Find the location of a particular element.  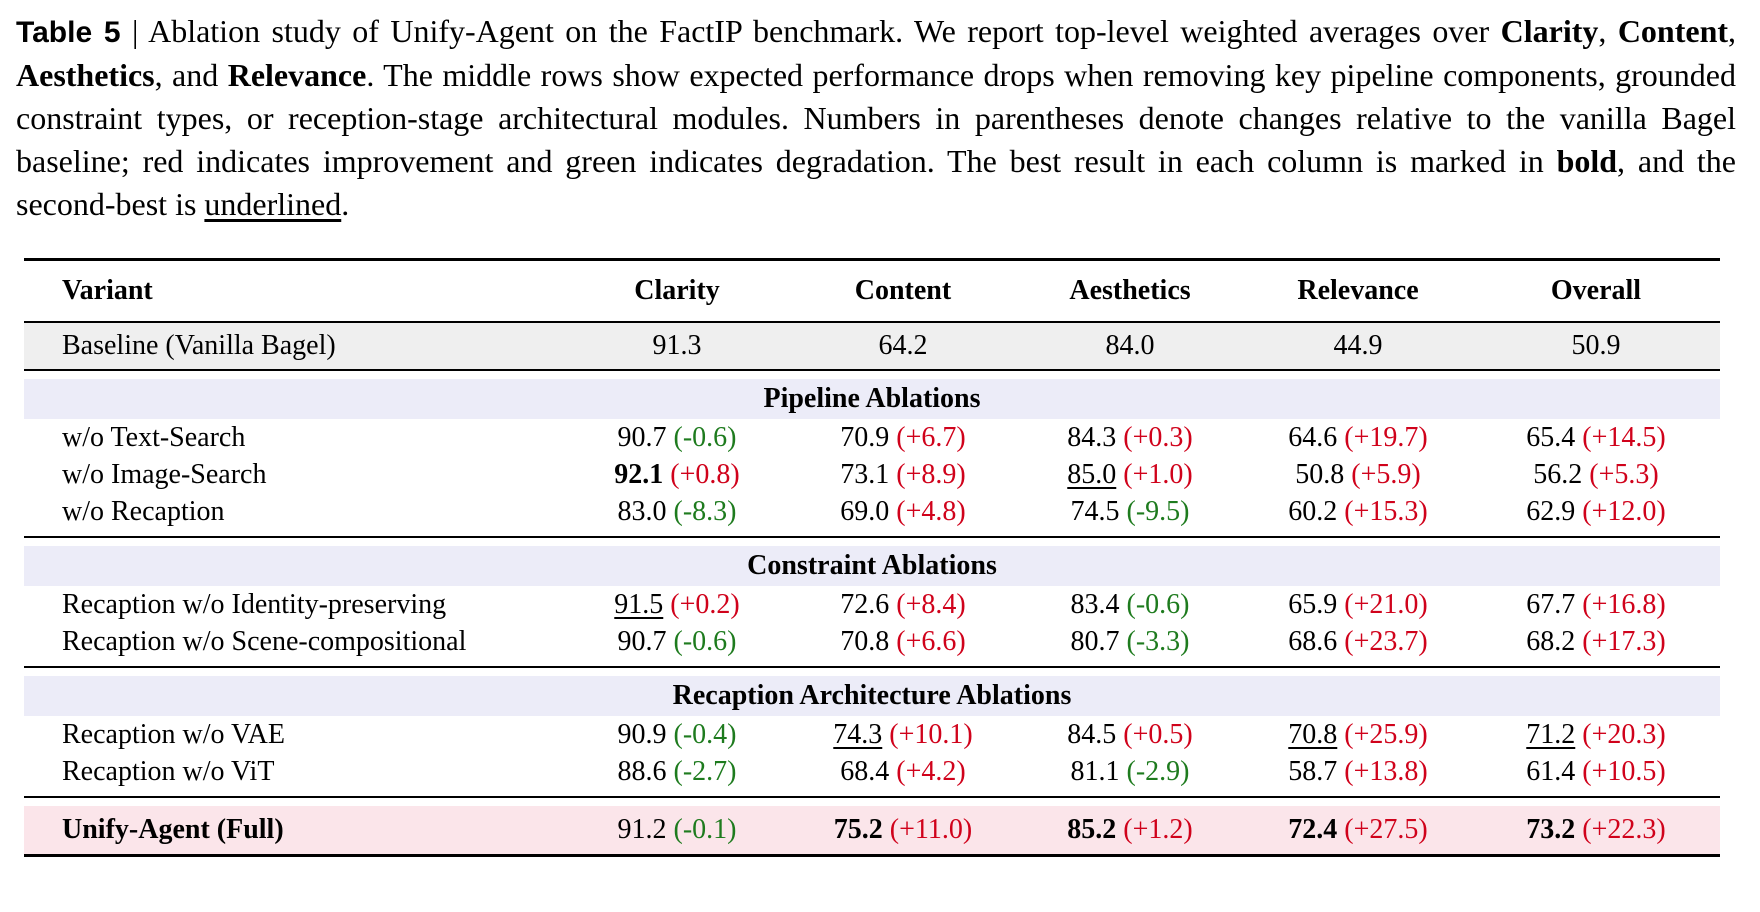

cell-delta: (+5.3) is located at coordinates (1624, 474).